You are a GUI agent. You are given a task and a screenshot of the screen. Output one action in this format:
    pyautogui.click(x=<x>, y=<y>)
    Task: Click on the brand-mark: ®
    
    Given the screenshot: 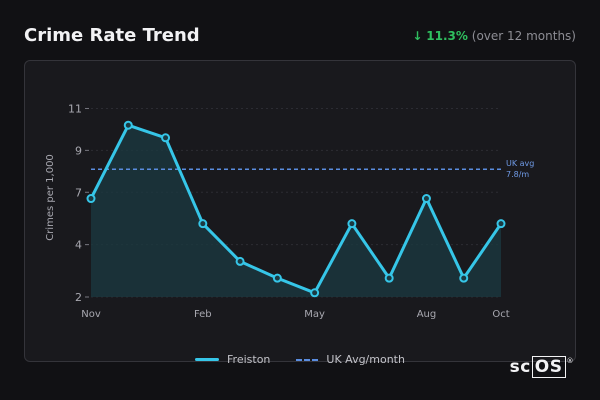 What is the action you would take?
    pyautogui.click(x=570, y=361)
    